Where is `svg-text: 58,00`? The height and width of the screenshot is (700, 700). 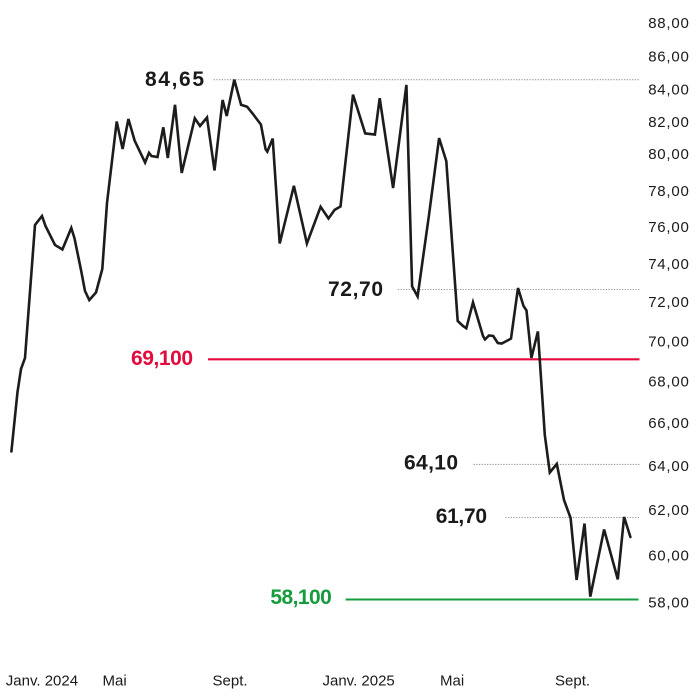 svg-text: 58,00 is located at coordinates (668, 603).